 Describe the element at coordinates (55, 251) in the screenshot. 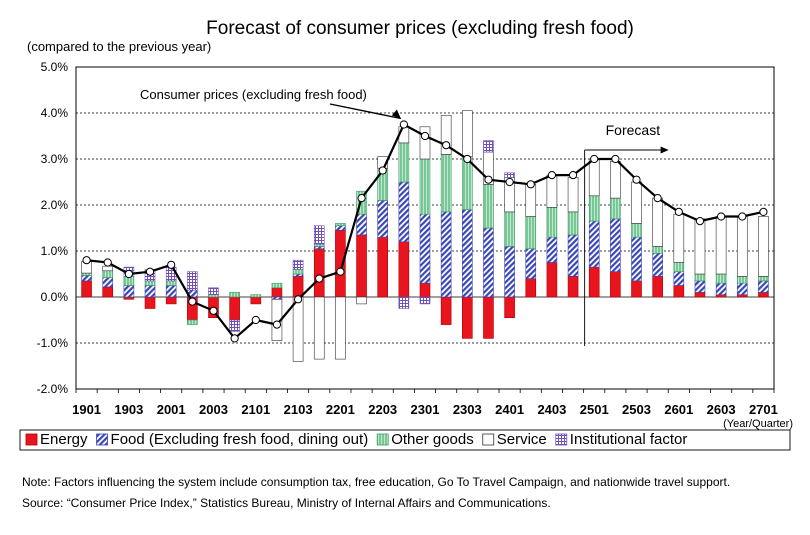

I see `y-tick-label: 1.0%` at that location.